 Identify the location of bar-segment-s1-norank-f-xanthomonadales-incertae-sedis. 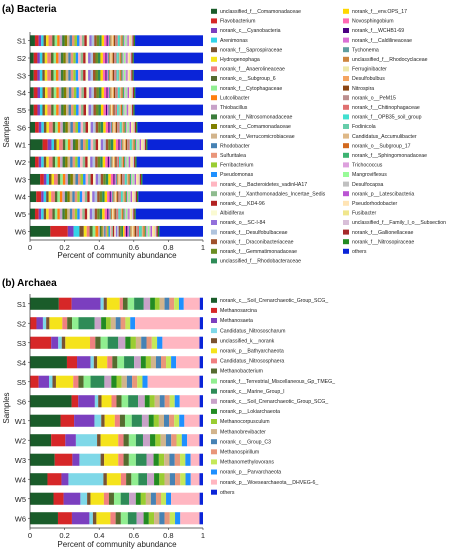
(83, 41).